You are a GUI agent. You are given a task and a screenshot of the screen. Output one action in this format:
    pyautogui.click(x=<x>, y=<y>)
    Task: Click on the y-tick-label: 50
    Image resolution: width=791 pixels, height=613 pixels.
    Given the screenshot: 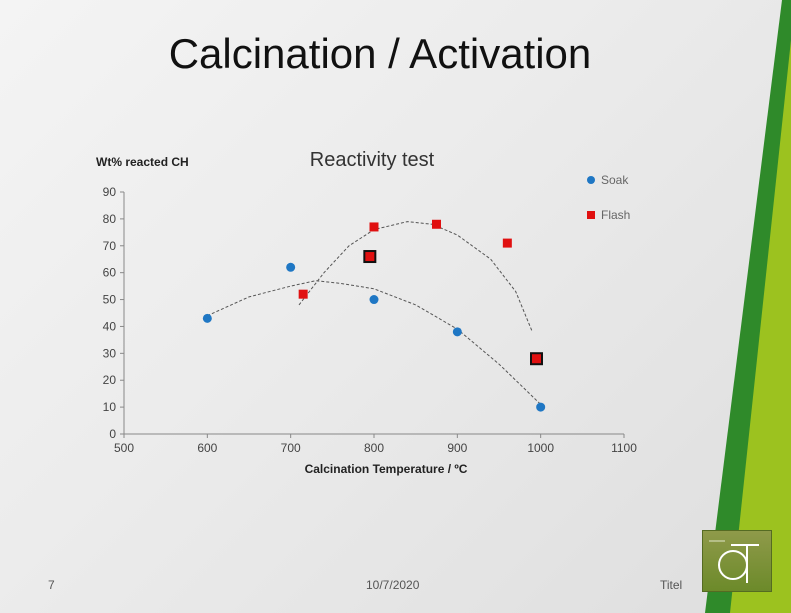 What is the action you would take?
    pyautogui.click(x=110, y=300)
    